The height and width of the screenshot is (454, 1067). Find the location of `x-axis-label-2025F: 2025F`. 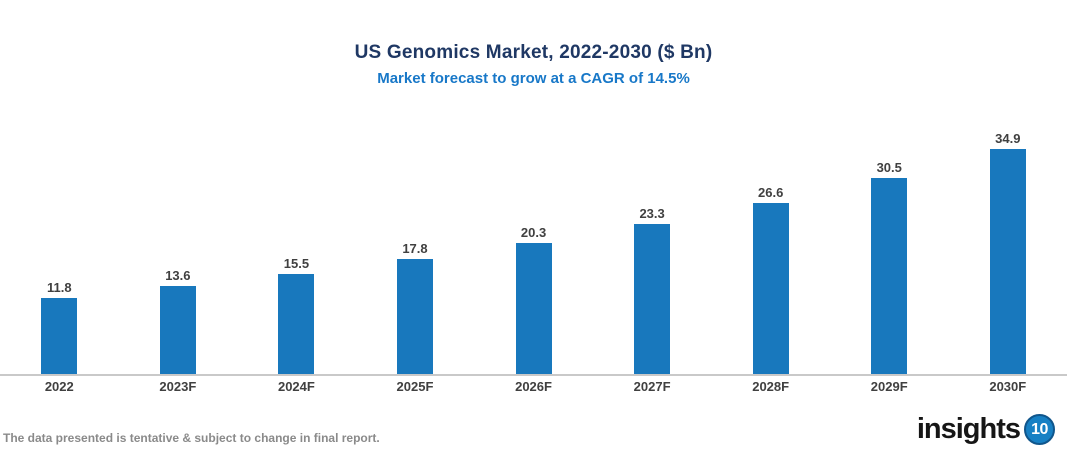

x-axis-label-2025F: 2025F is located at coordinates (415, 386).